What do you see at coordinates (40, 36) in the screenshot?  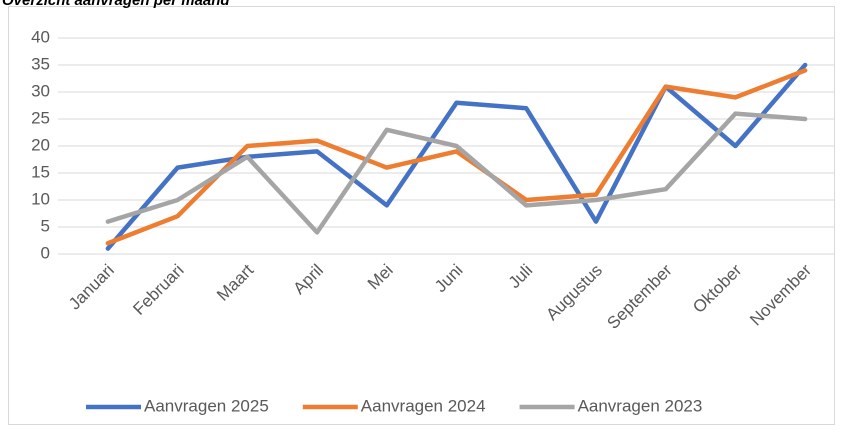 I see `y-tick-label: 40` at bounding box center [40, 36].